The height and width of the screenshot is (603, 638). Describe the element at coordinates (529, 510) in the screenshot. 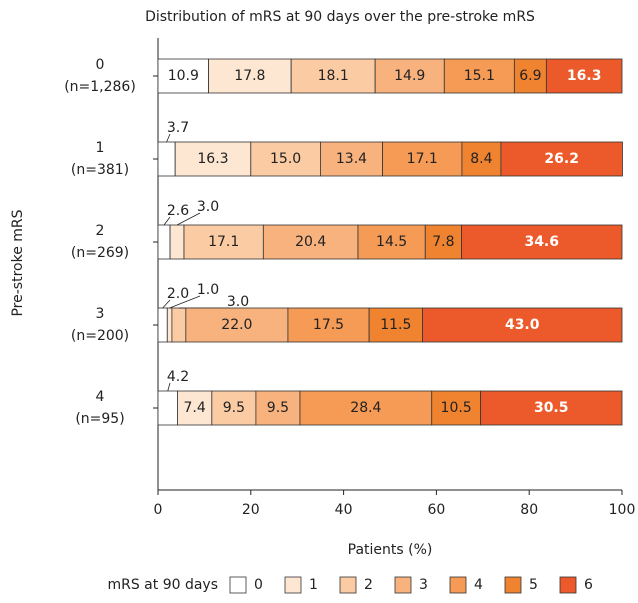

I see `x-tick-label: 80` at that location.